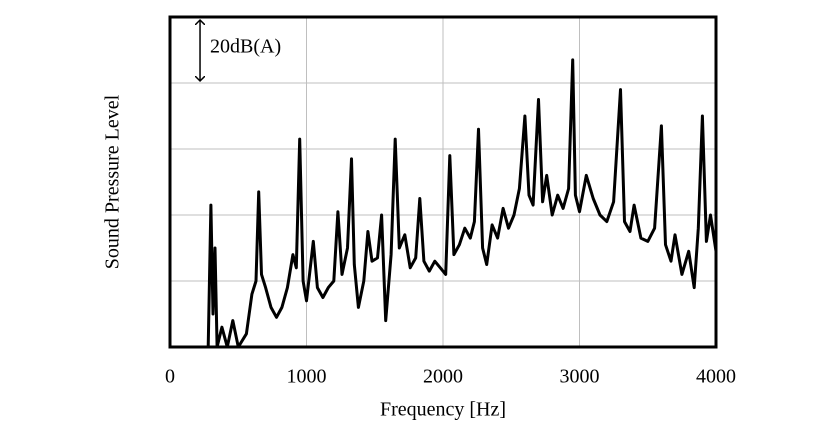  I want to click on x-tick-label: 4000, so click(716, 377).